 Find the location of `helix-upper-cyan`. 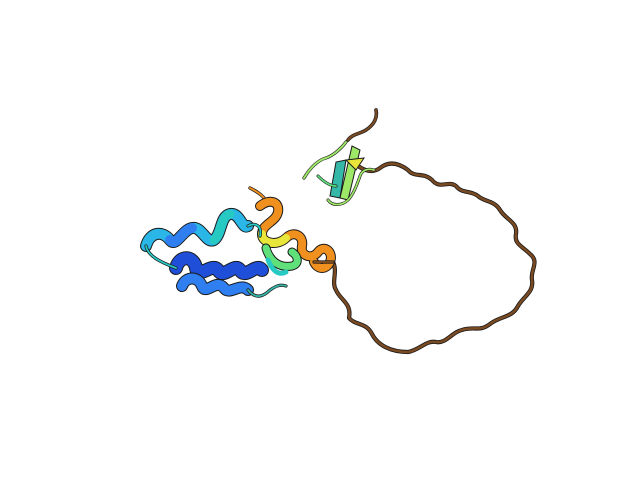

helix-upper-cyan is located at coordinates (197, 229).